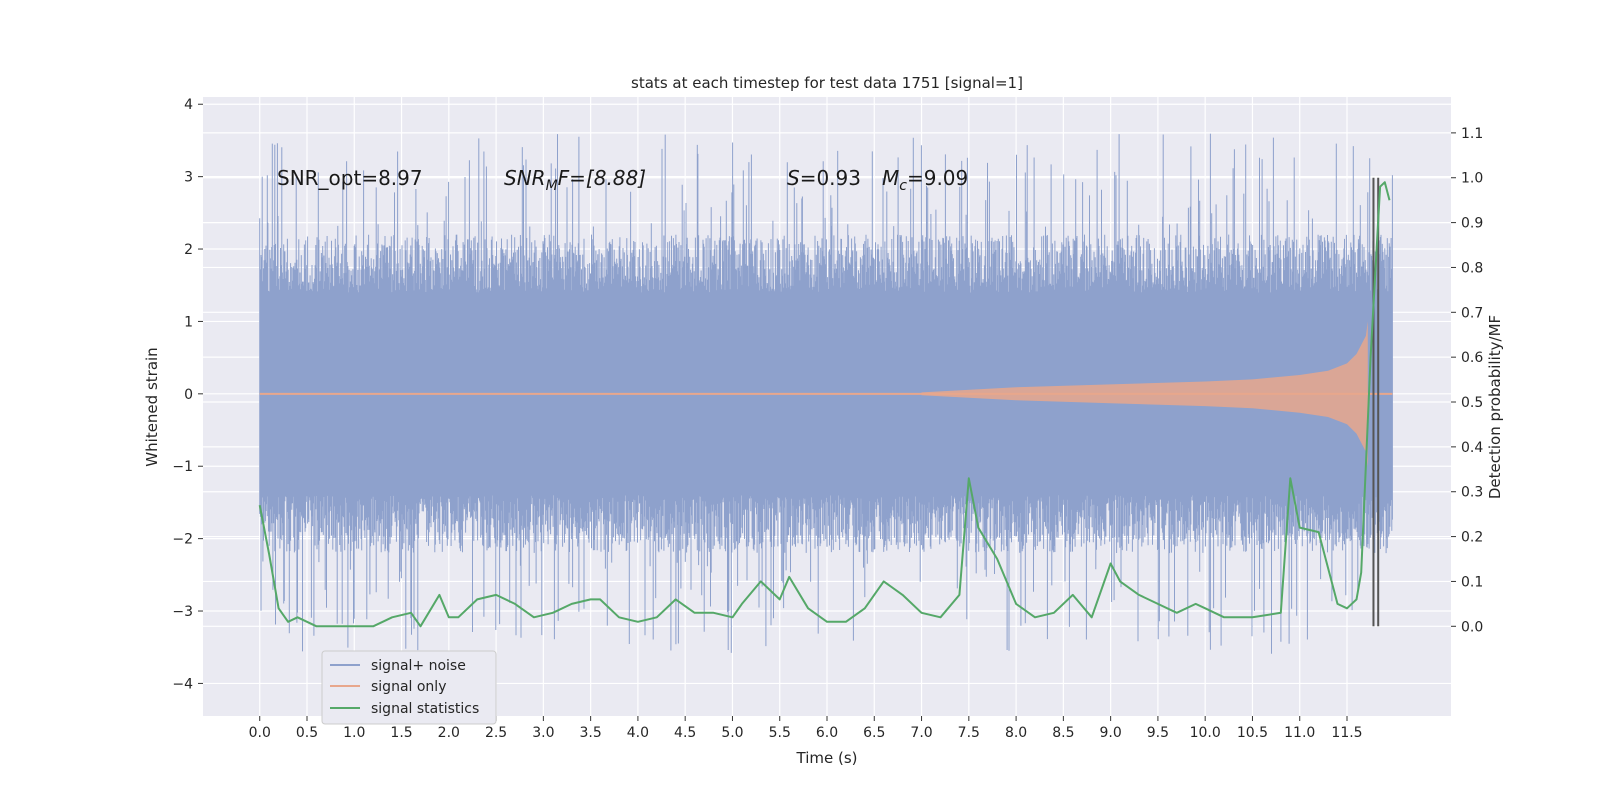 Image resolution: width=1600 pixels, height=800 pixels. Describe the element at coordinates (182, 684) in the screenshot. I see `y-tick-label: −4` at that location.